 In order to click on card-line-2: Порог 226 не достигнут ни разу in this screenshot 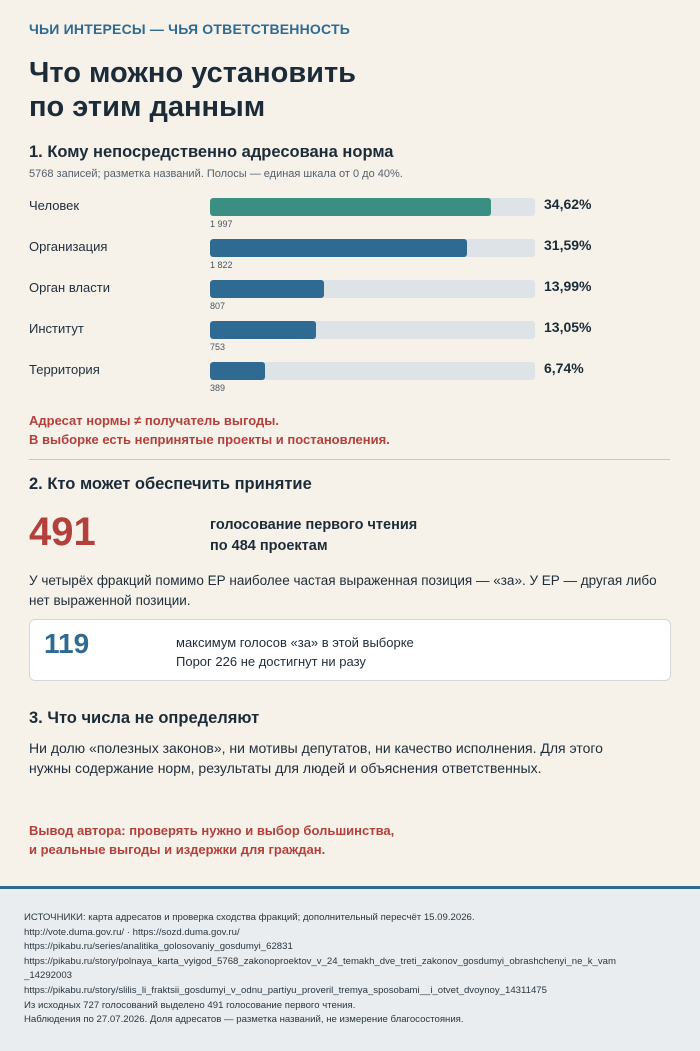, I will do `click(271, 661)`.